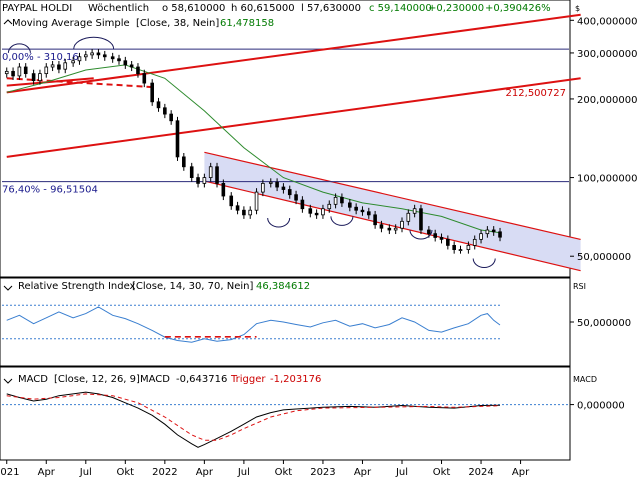 The width and height of the screenshot is (640, 480). I want to click on macd-line, so click(253, 419).